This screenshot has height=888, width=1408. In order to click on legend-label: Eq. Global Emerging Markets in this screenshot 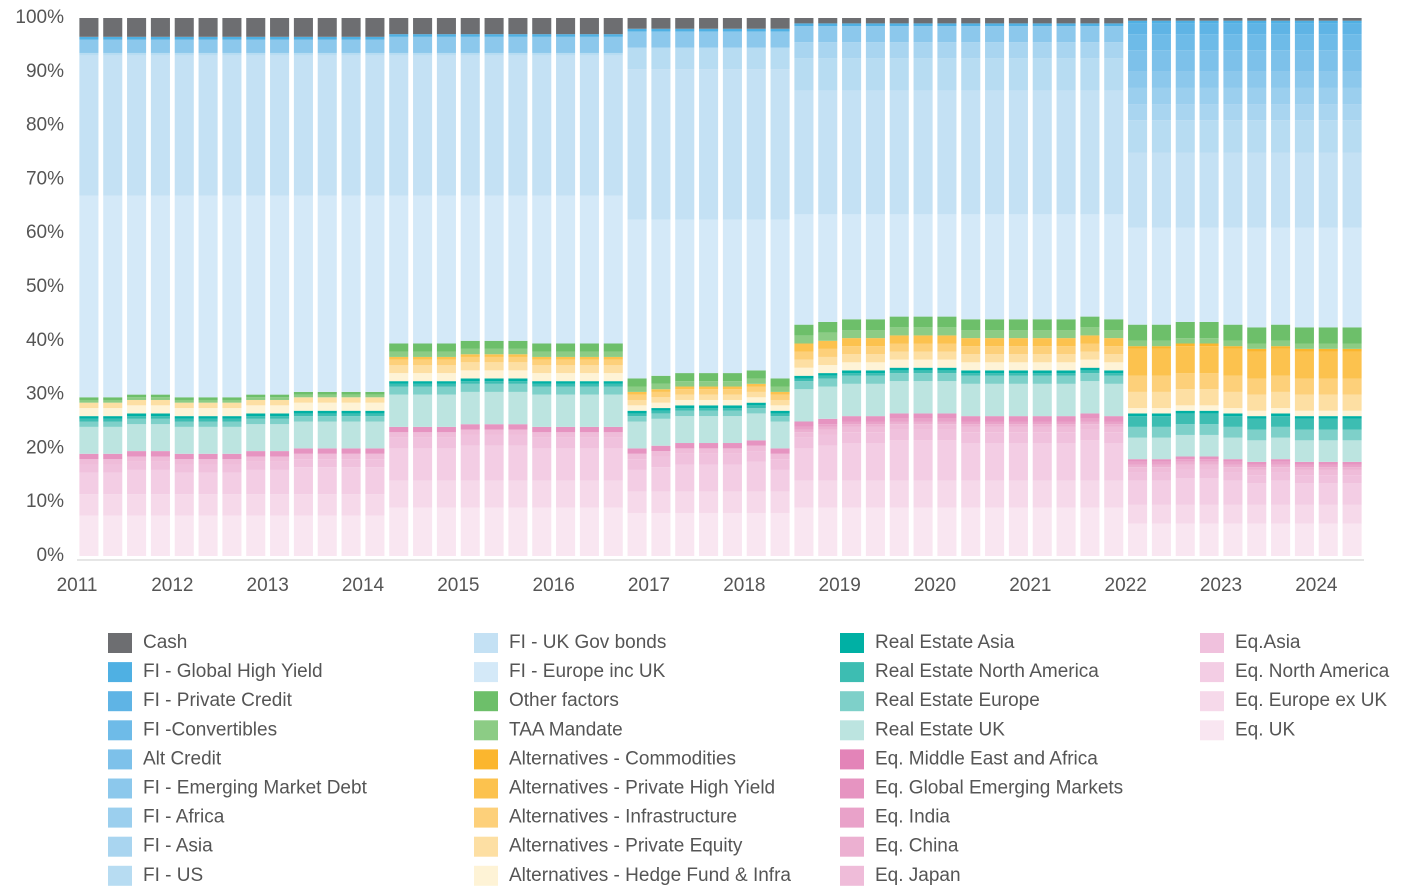, I will do `click(999, 788)`.